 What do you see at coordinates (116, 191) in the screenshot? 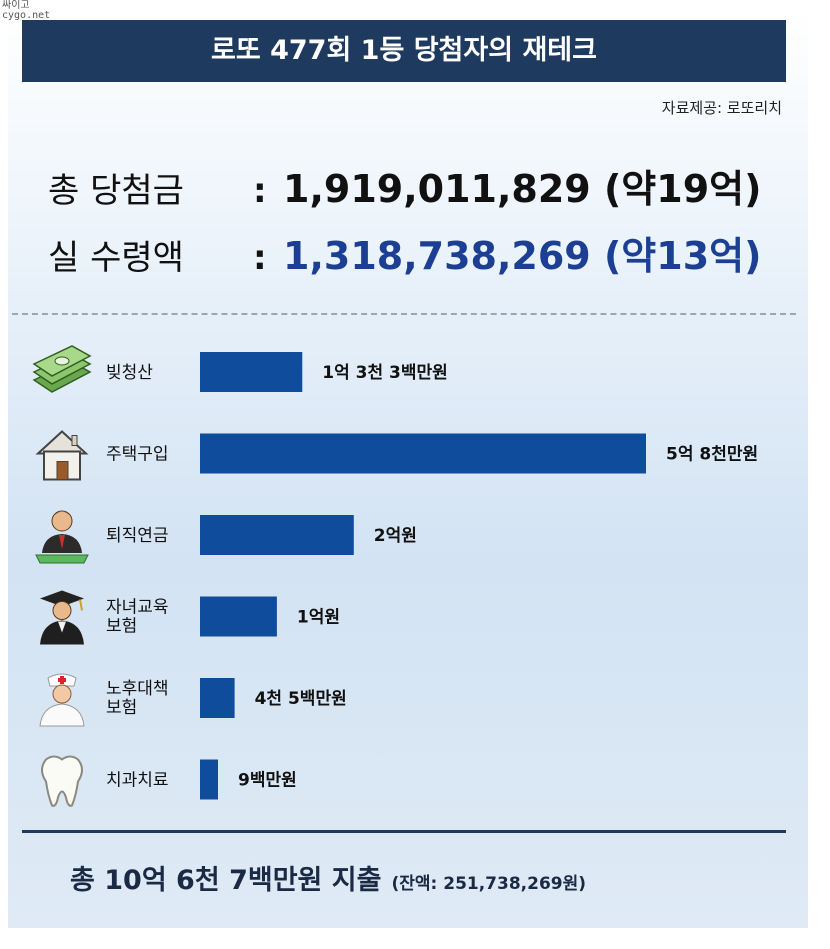
I see `total-prize-label: 총 당첨금` at bounding box center [116, 191].